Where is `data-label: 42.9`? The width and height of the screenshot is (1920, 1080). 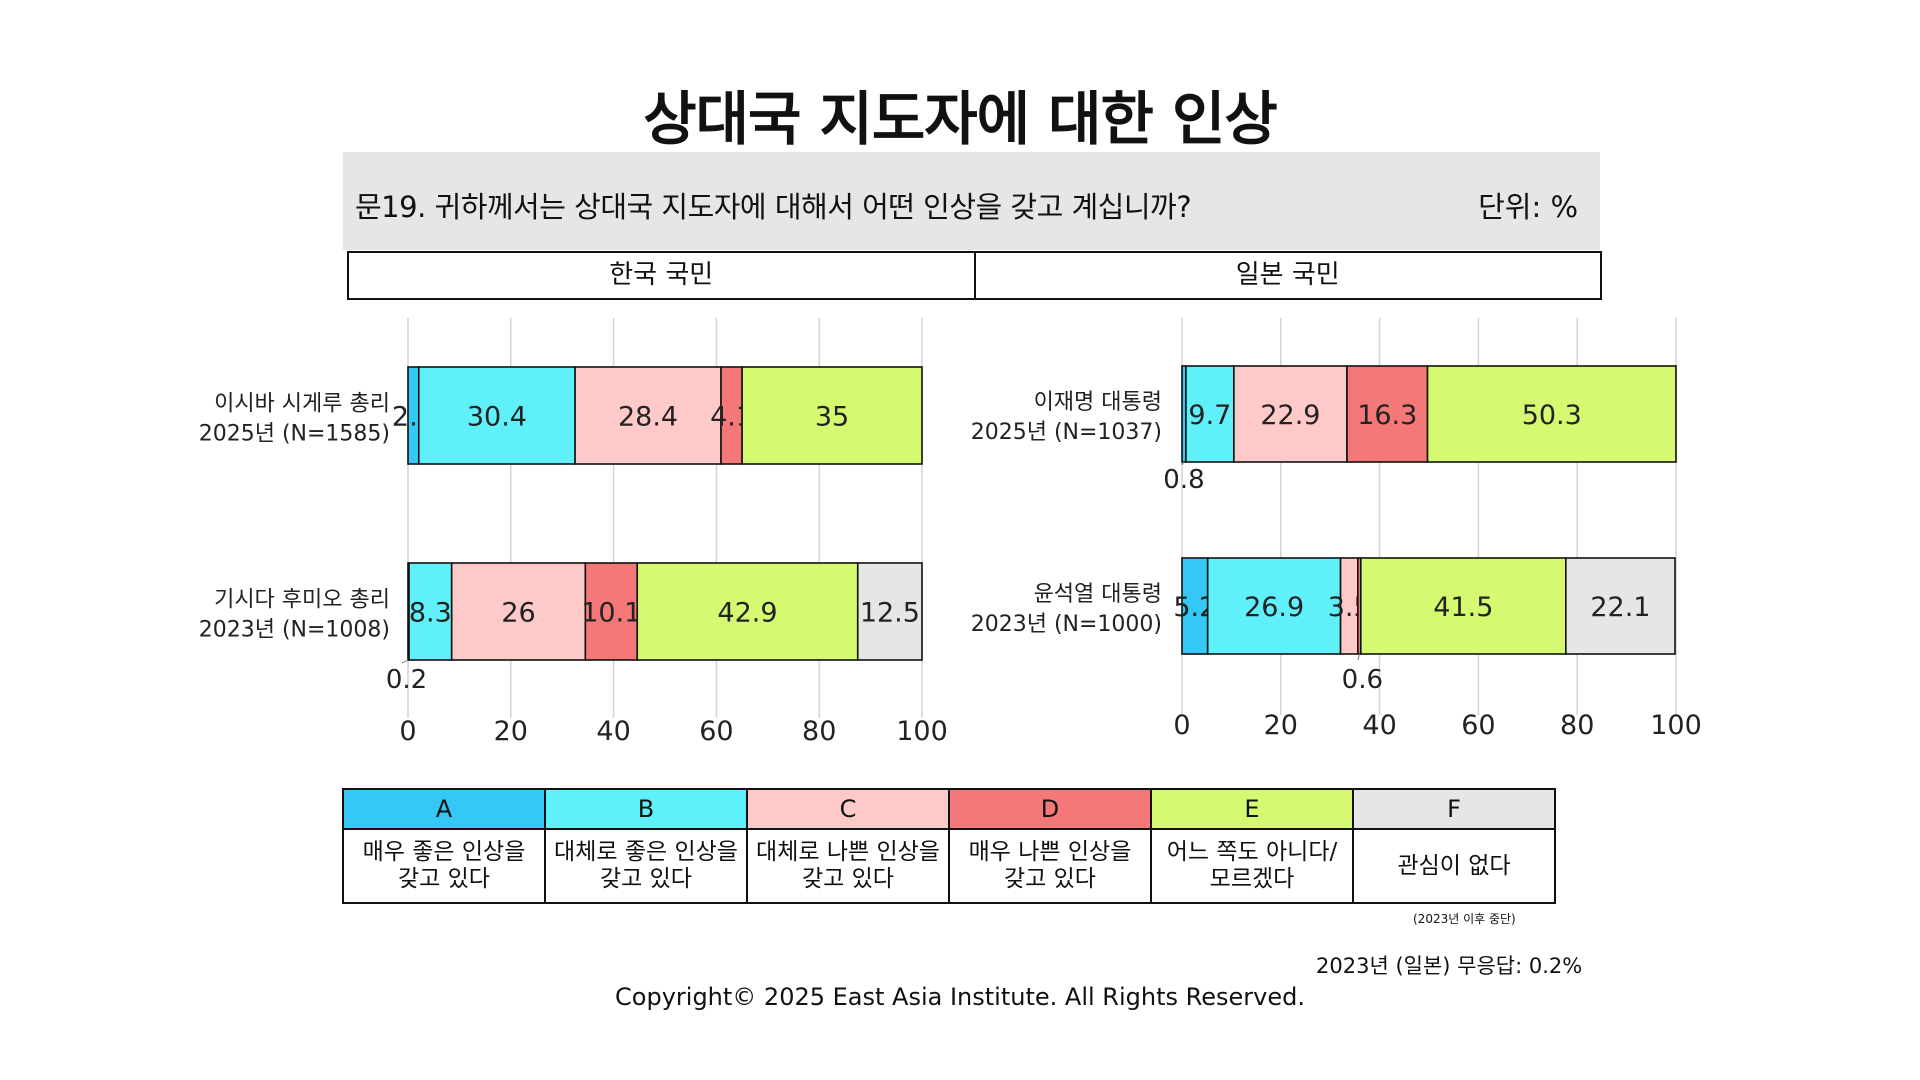 data-label: 42.9 is located at coordinates (747, 613).